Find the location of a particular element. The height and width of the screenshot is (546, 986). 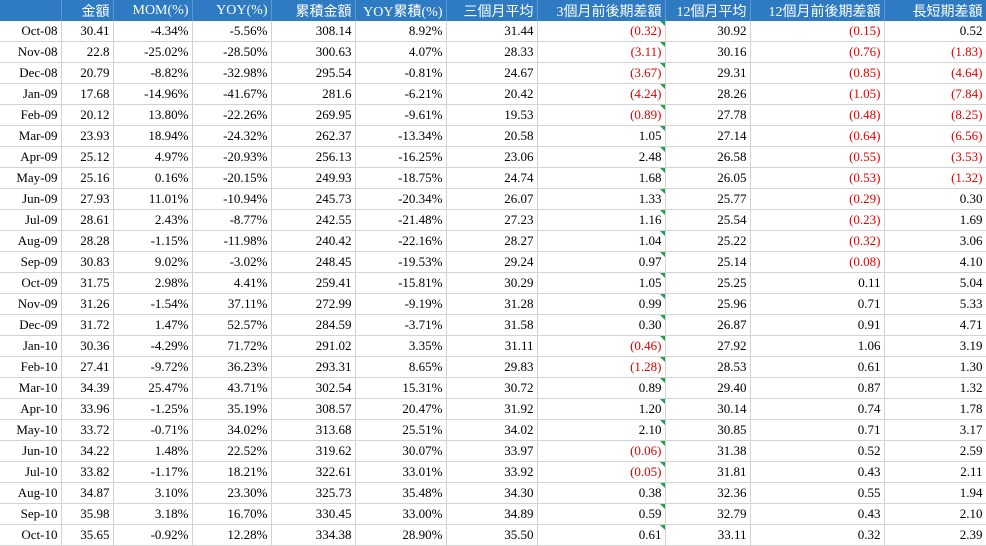

12-month-diff-cell: 0.52 is located at coordinates (817, 451).